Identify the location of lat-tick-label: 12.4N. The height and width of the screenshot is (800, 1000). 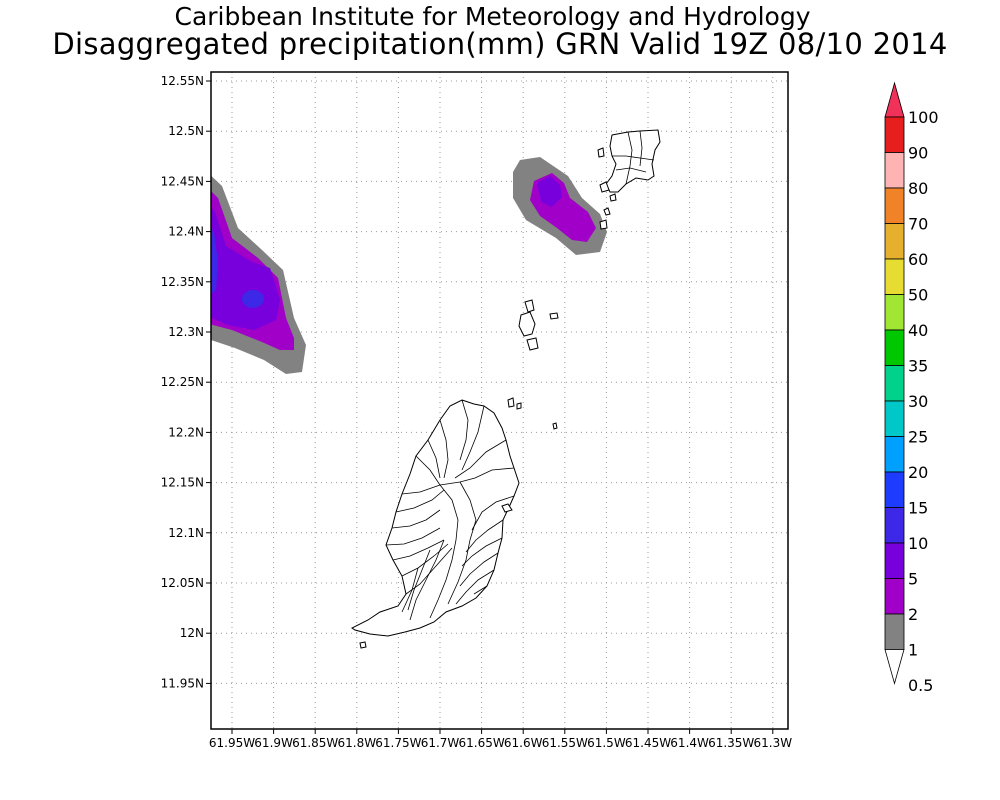
(186, 232).